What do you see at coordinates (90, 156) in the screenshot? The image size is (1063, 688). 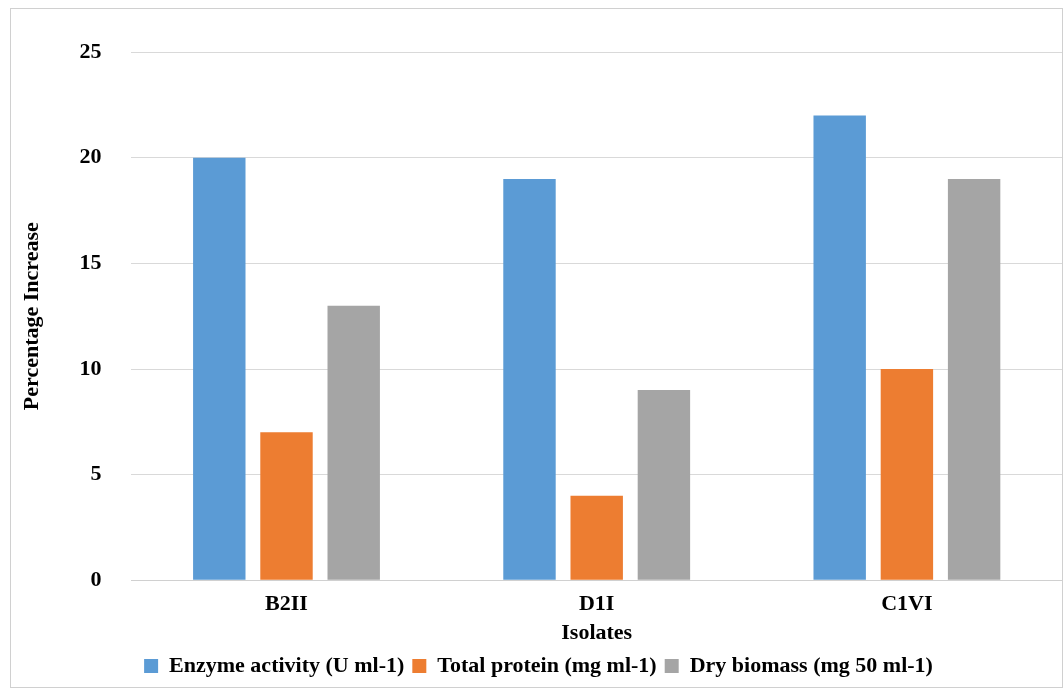 I see `y-tick-label: 20` at bounding box center [90, 156].